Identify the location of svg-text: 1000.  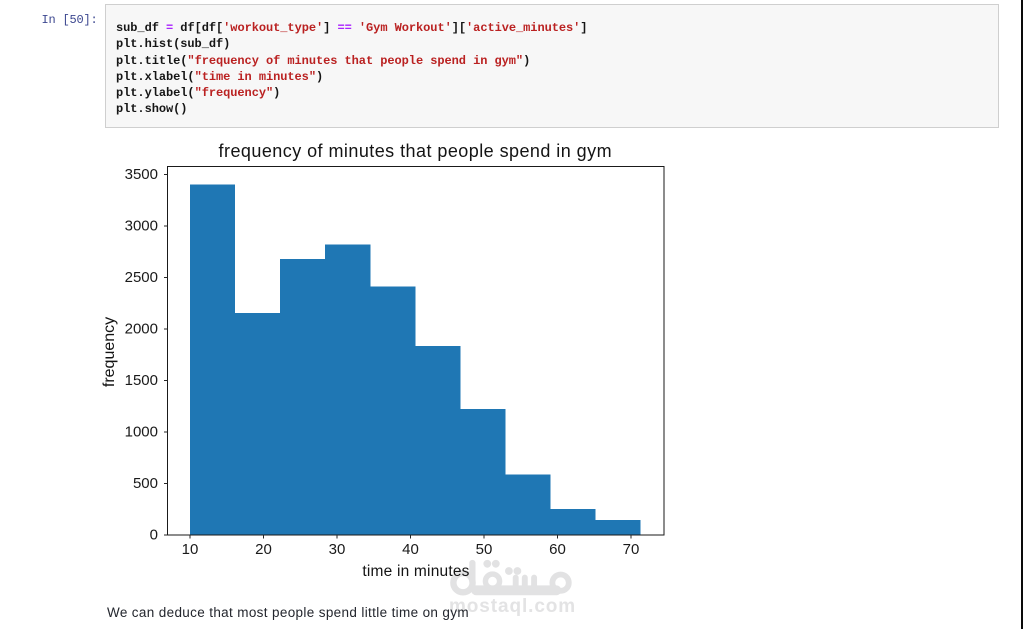
(141, 431).